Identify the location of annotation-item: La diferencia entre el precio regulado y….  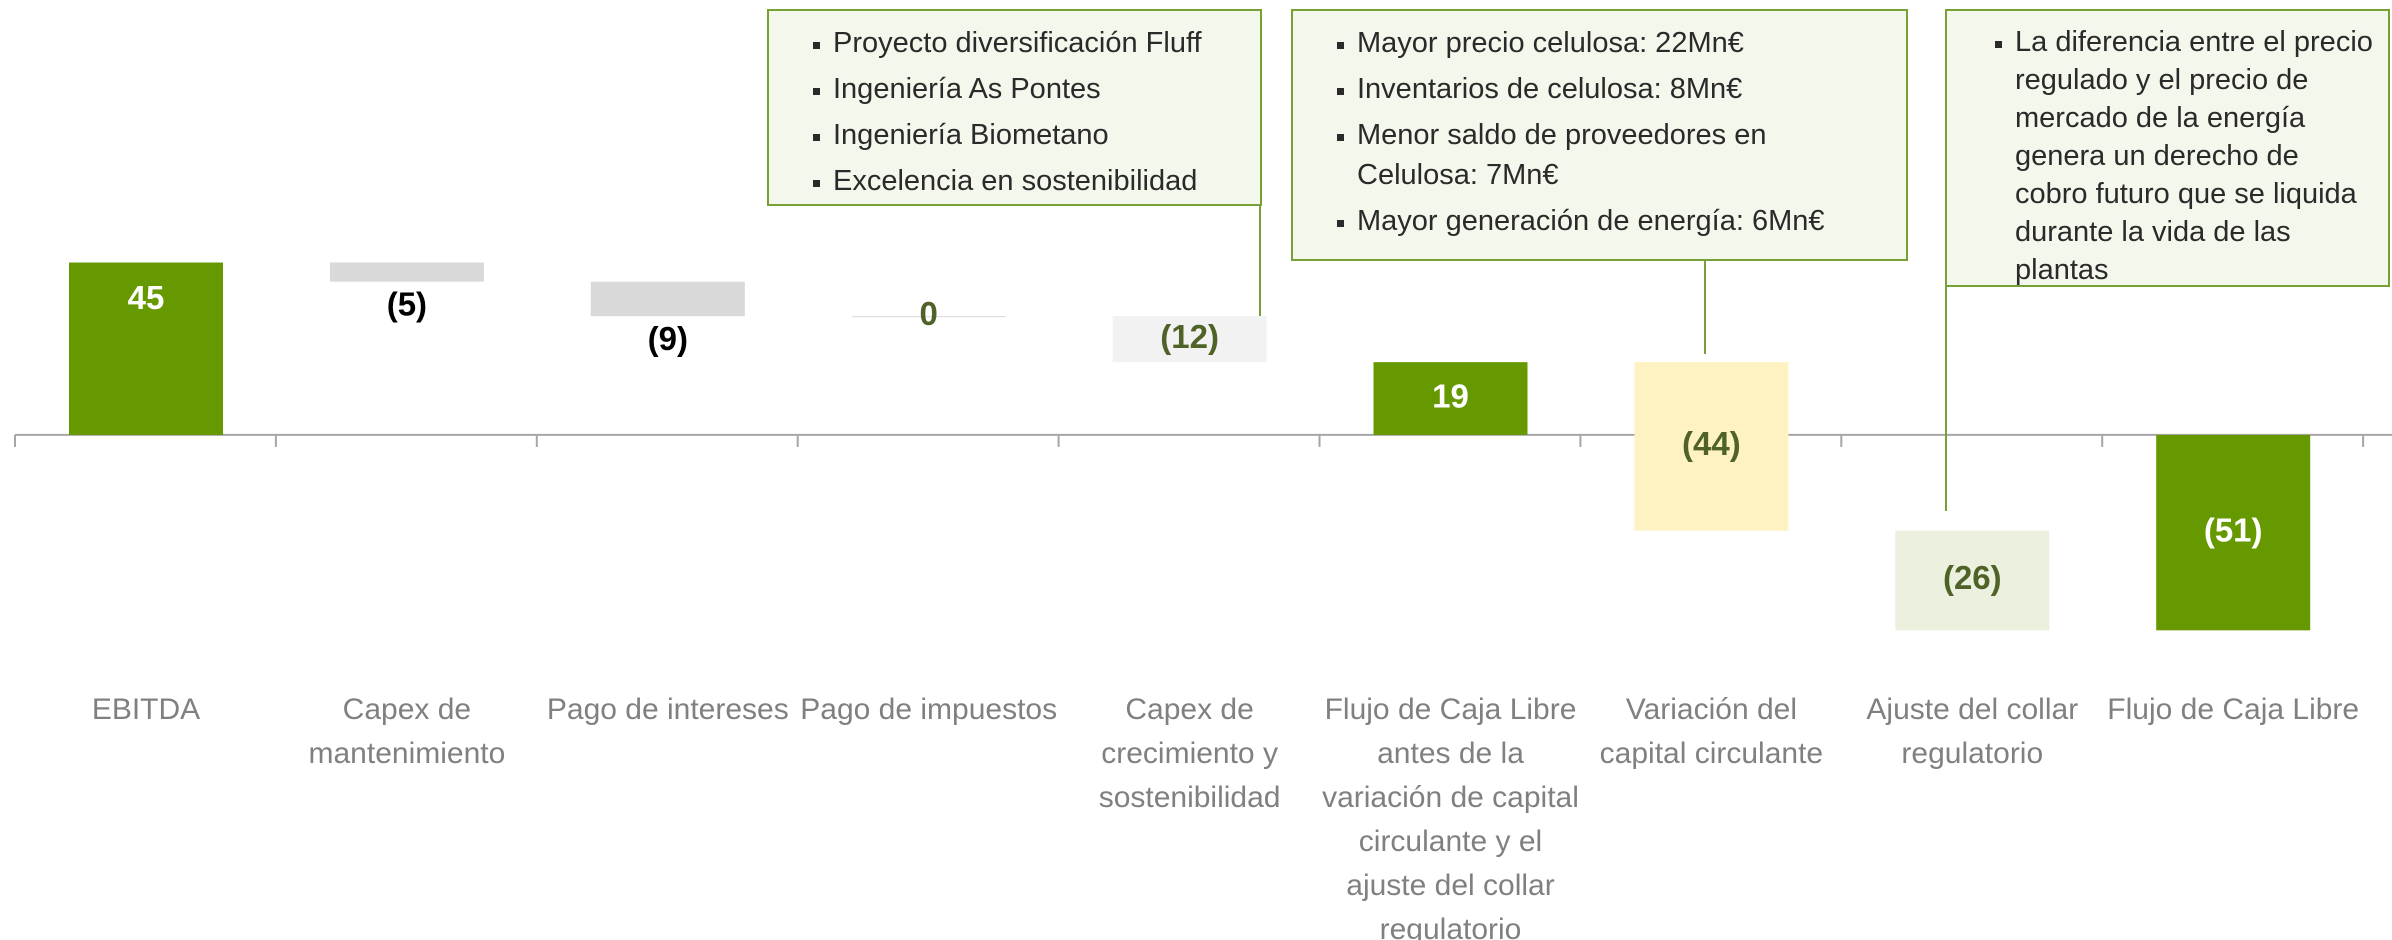
(2195, 156).